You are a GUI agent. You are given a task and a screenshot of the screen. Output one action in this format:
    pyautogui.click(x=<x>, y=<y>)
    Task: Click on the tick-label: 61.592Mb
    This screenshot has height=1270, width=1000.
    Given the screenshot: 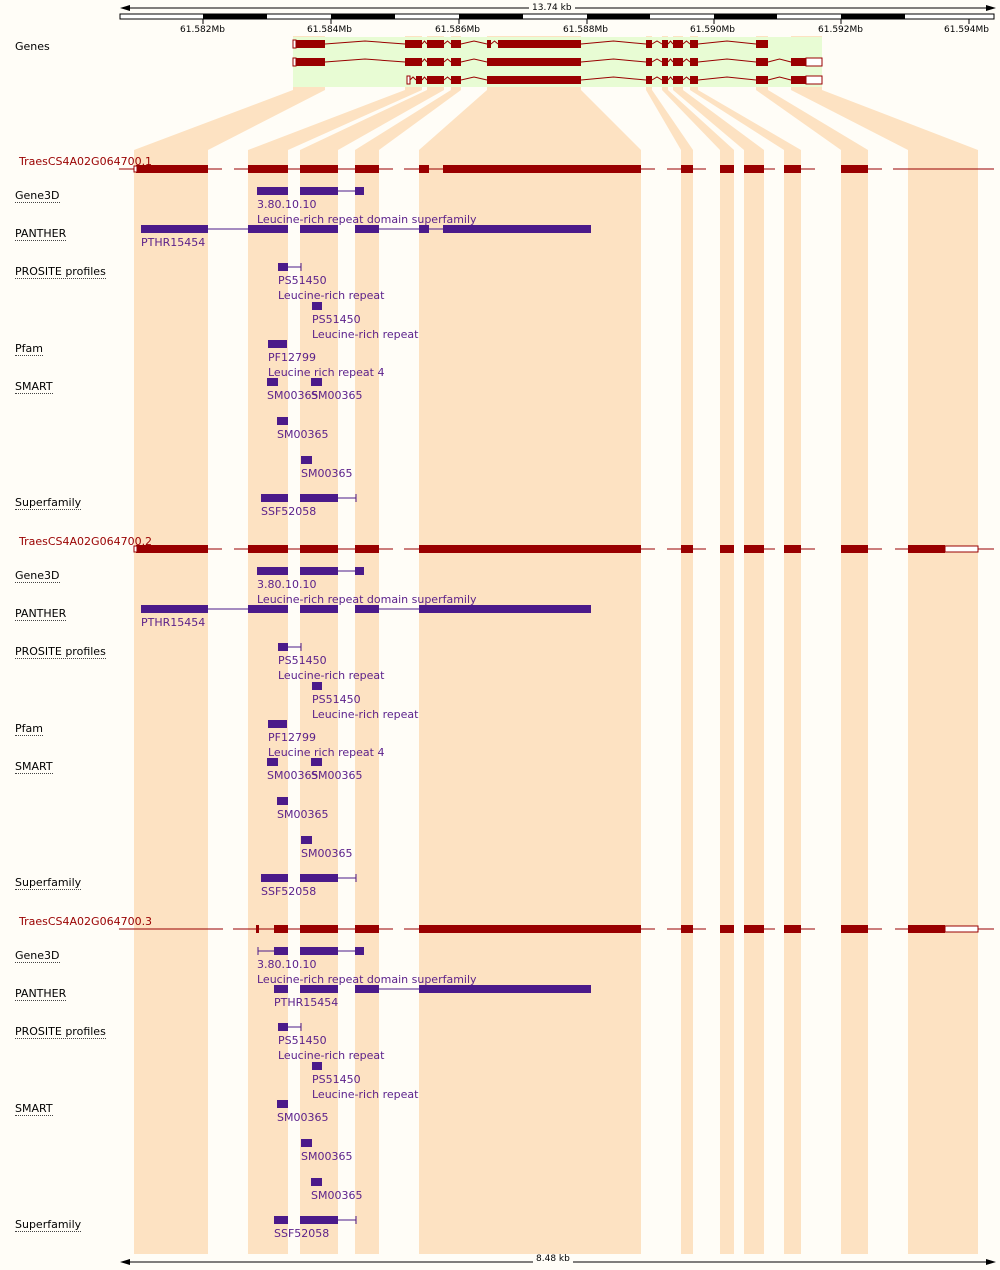 What is the action you would take?
    pyautogui.click(x=840, y=30)
    